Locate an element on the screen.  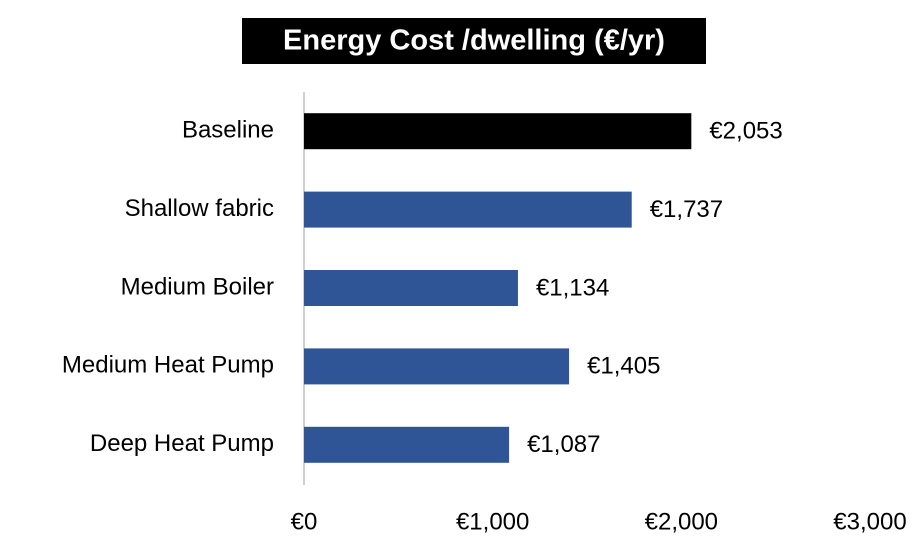
x-tick-label: €3,000 is located at coordinates (869, 521).